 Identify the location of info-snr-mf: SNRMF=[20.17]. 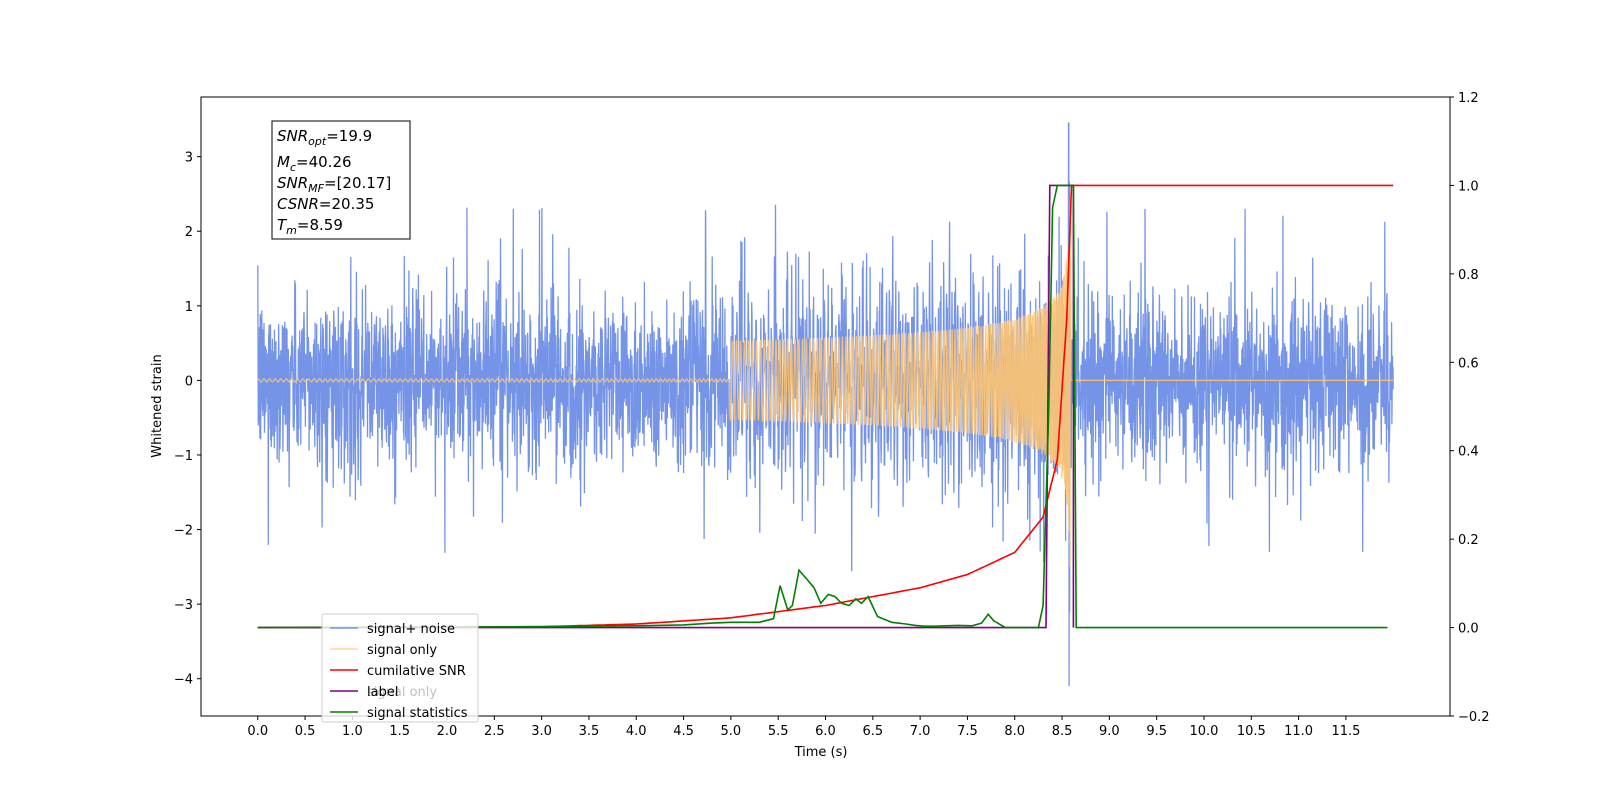
(334, 184).